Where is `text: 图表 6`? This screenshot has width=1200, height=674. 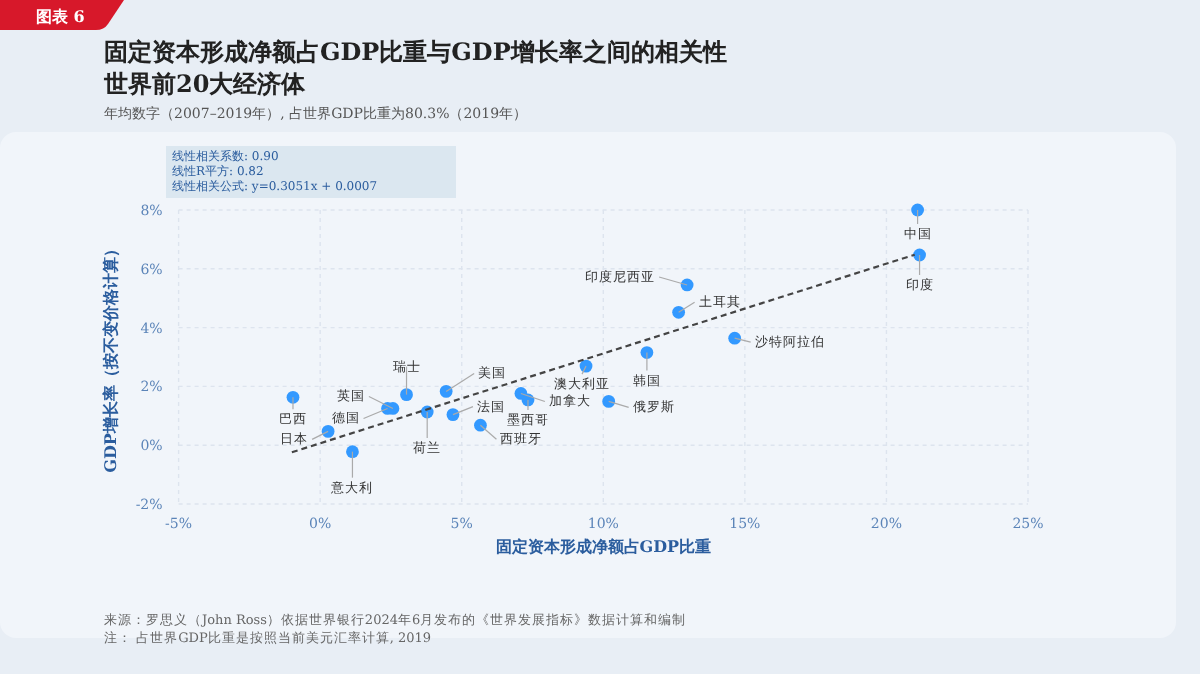 text: 图表 6 is located at coordinates (61, 16).